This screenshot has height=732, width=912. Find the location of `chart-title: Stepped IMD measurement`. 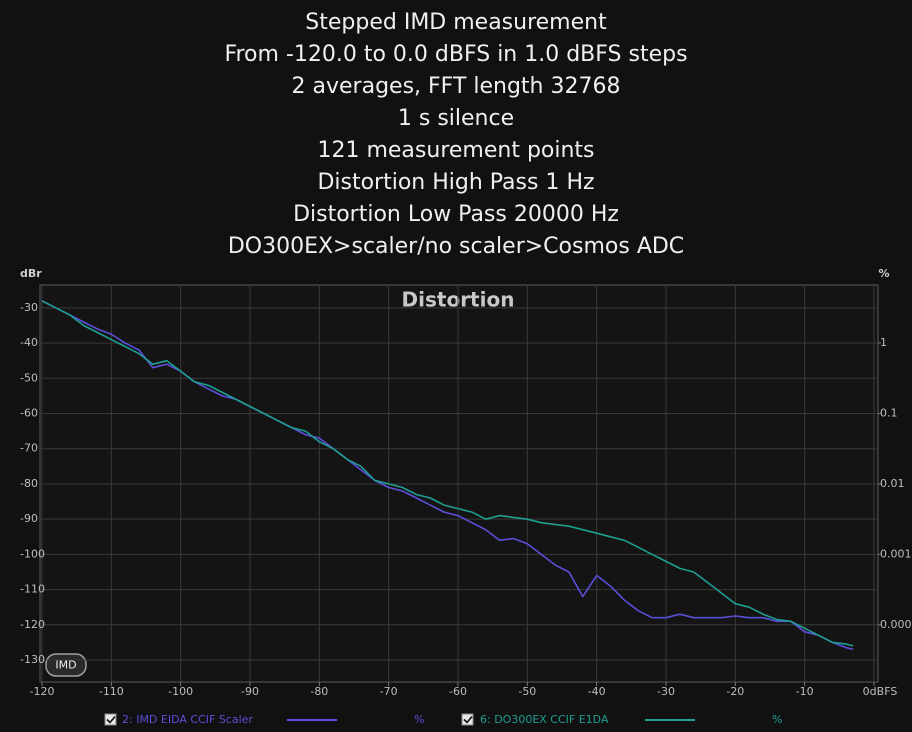

chart-title: Stepped IMD measurement is located at coordinates (456, 22).